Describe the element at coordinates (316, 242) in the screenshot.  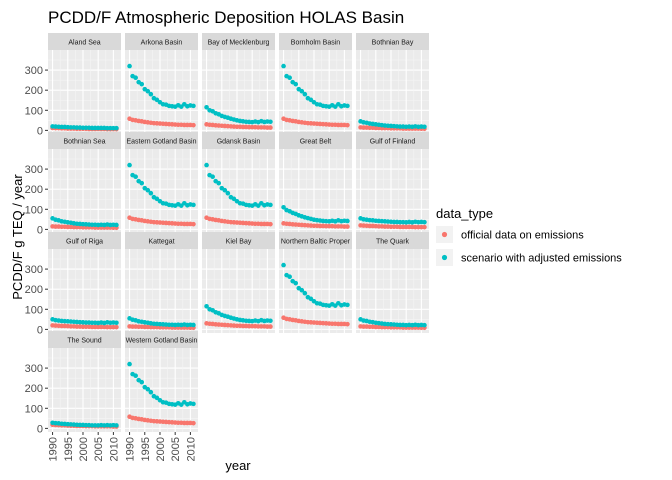
I see `strip-label-northern-baltic-proper: Northern Baltic Proper` at that location.